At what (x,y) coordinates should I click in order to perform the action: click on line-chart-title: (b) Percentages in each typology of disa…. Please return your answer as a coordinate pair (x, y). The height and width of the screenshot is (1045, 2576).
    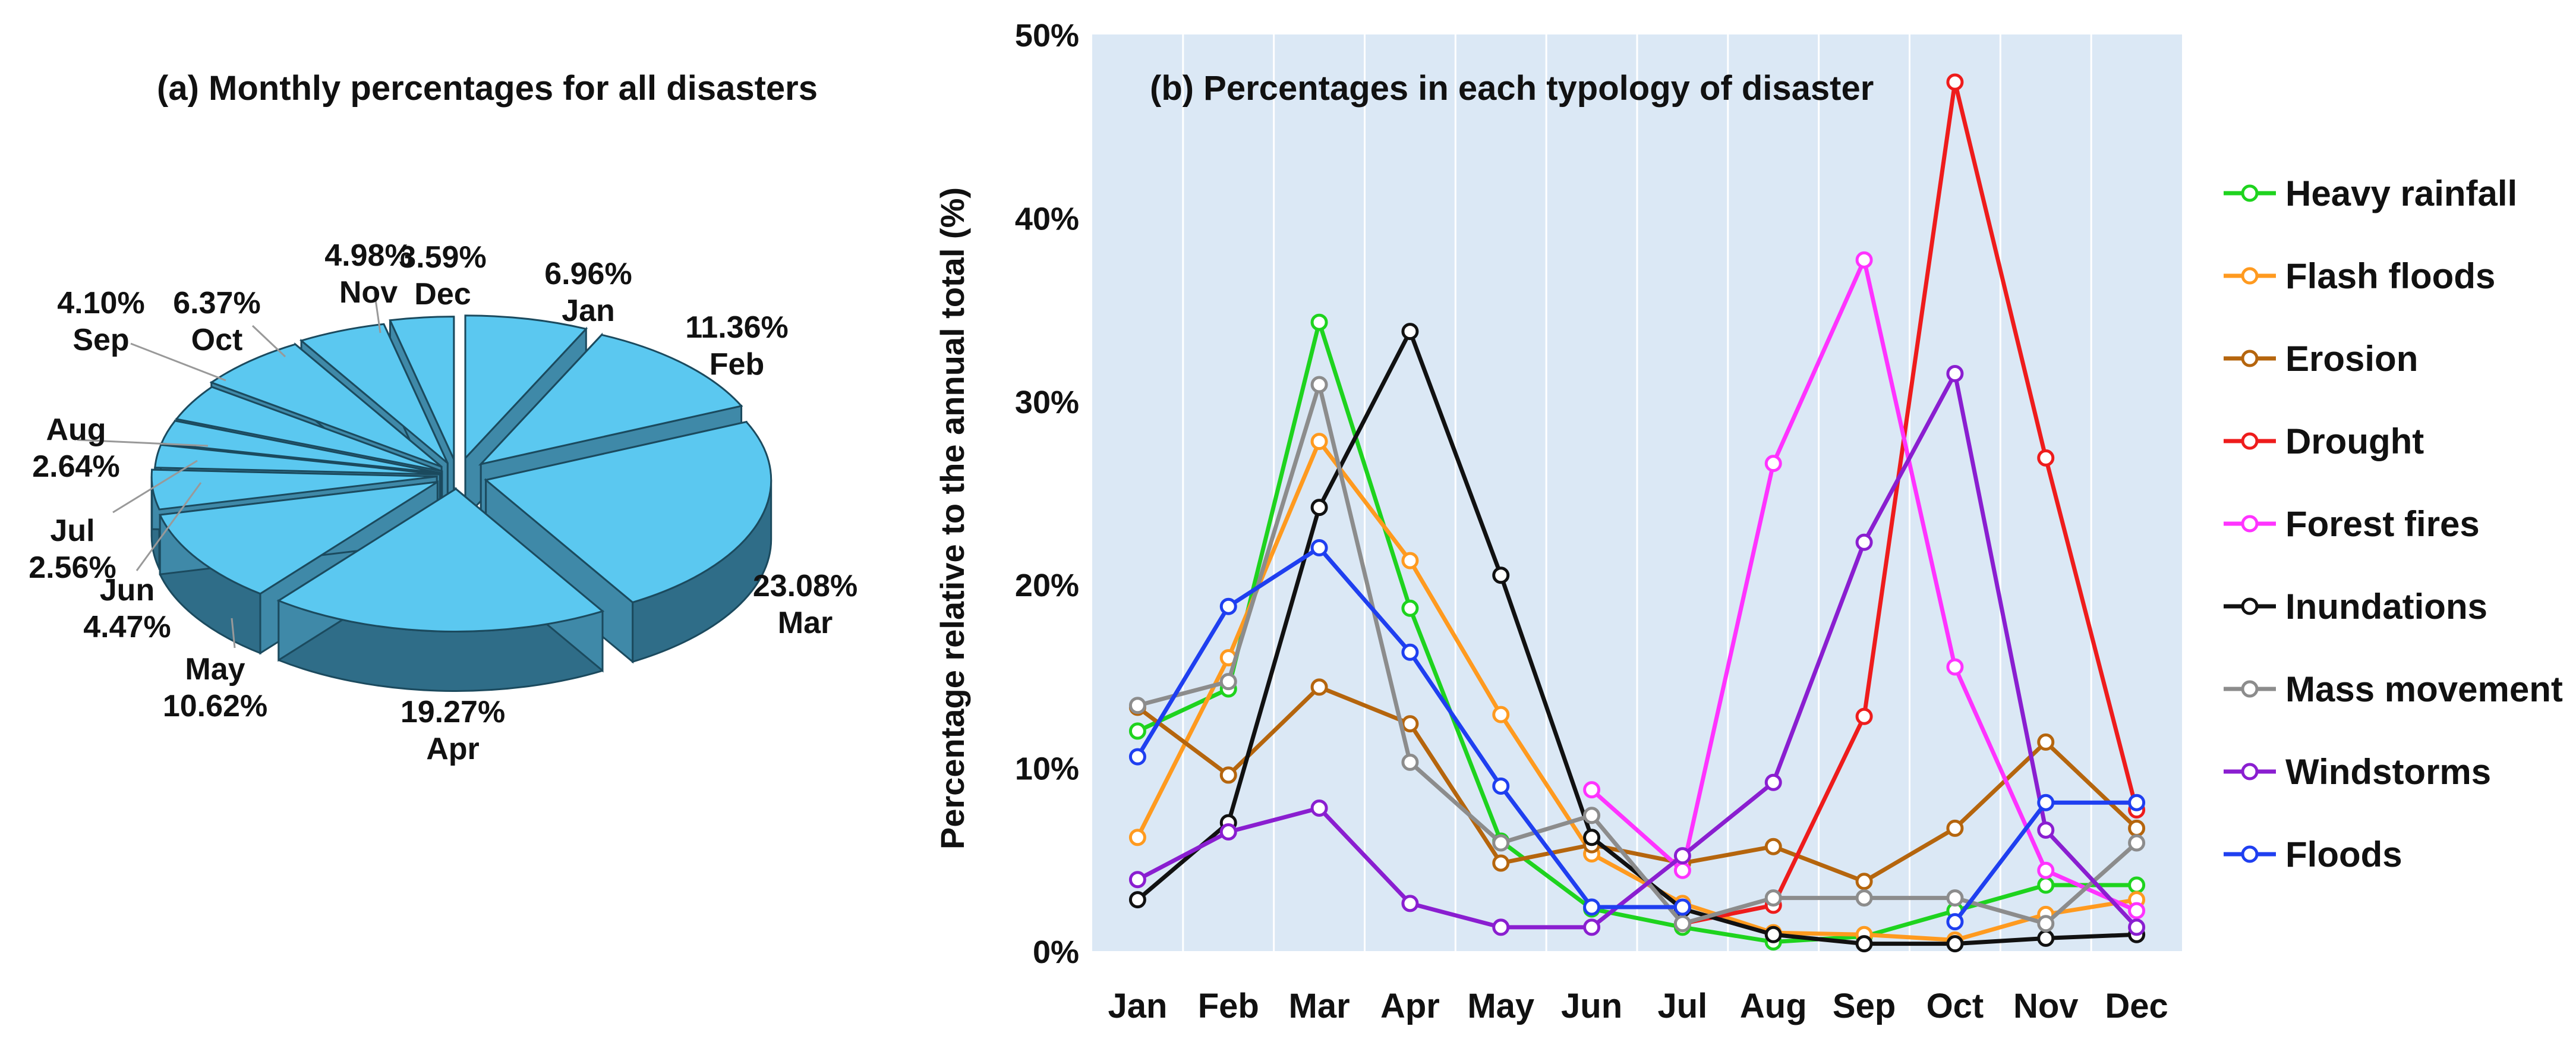
    Looking at the image, I should click on (1512, 88).